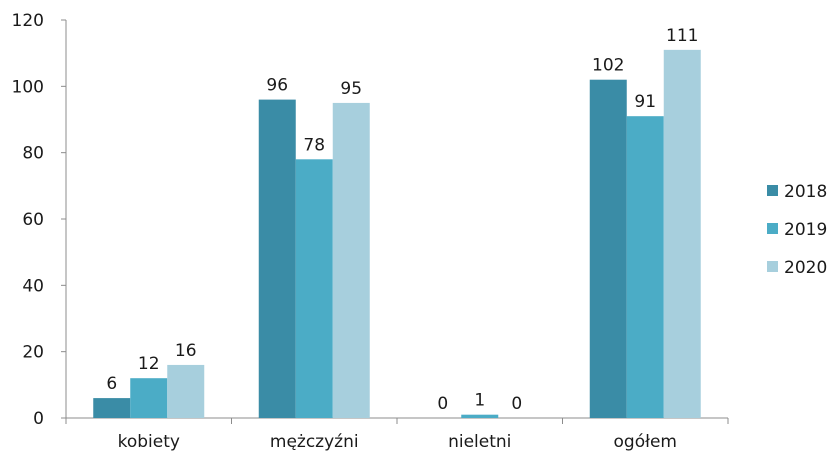 Image resolution: width=837 pixels, height=458 pixels. Describe the element at coordinates (28, 87) in the screenshot. I see `y-tick-label: 100` at that location.